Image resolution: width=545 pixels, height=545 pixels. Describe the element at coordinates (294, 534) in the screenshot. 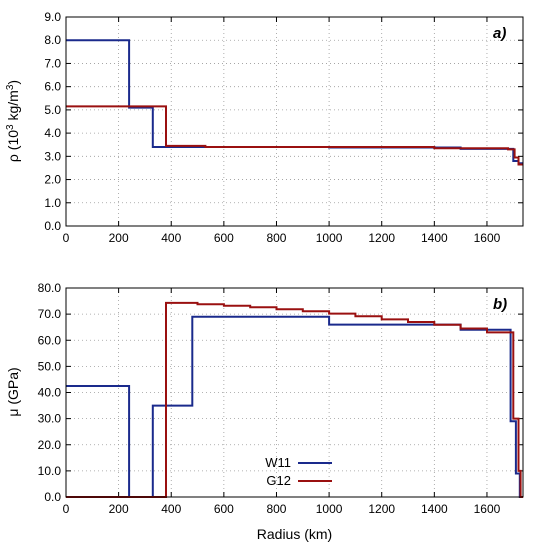

I see `x-axis-label: Radius (km)` at that location.